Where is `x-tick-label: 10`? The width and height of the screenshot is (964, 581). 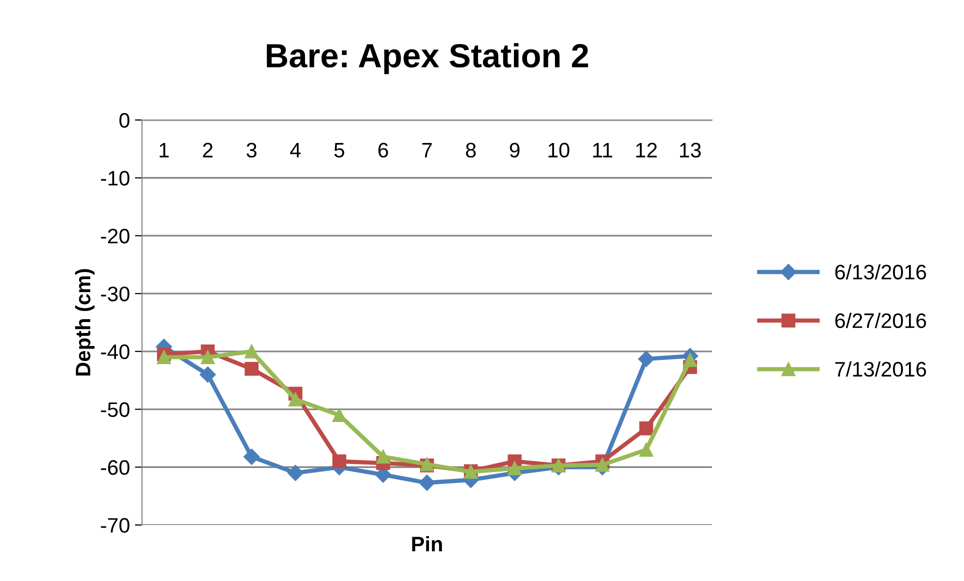
x-tick-label: 10 is located at coordinates (559, 150).